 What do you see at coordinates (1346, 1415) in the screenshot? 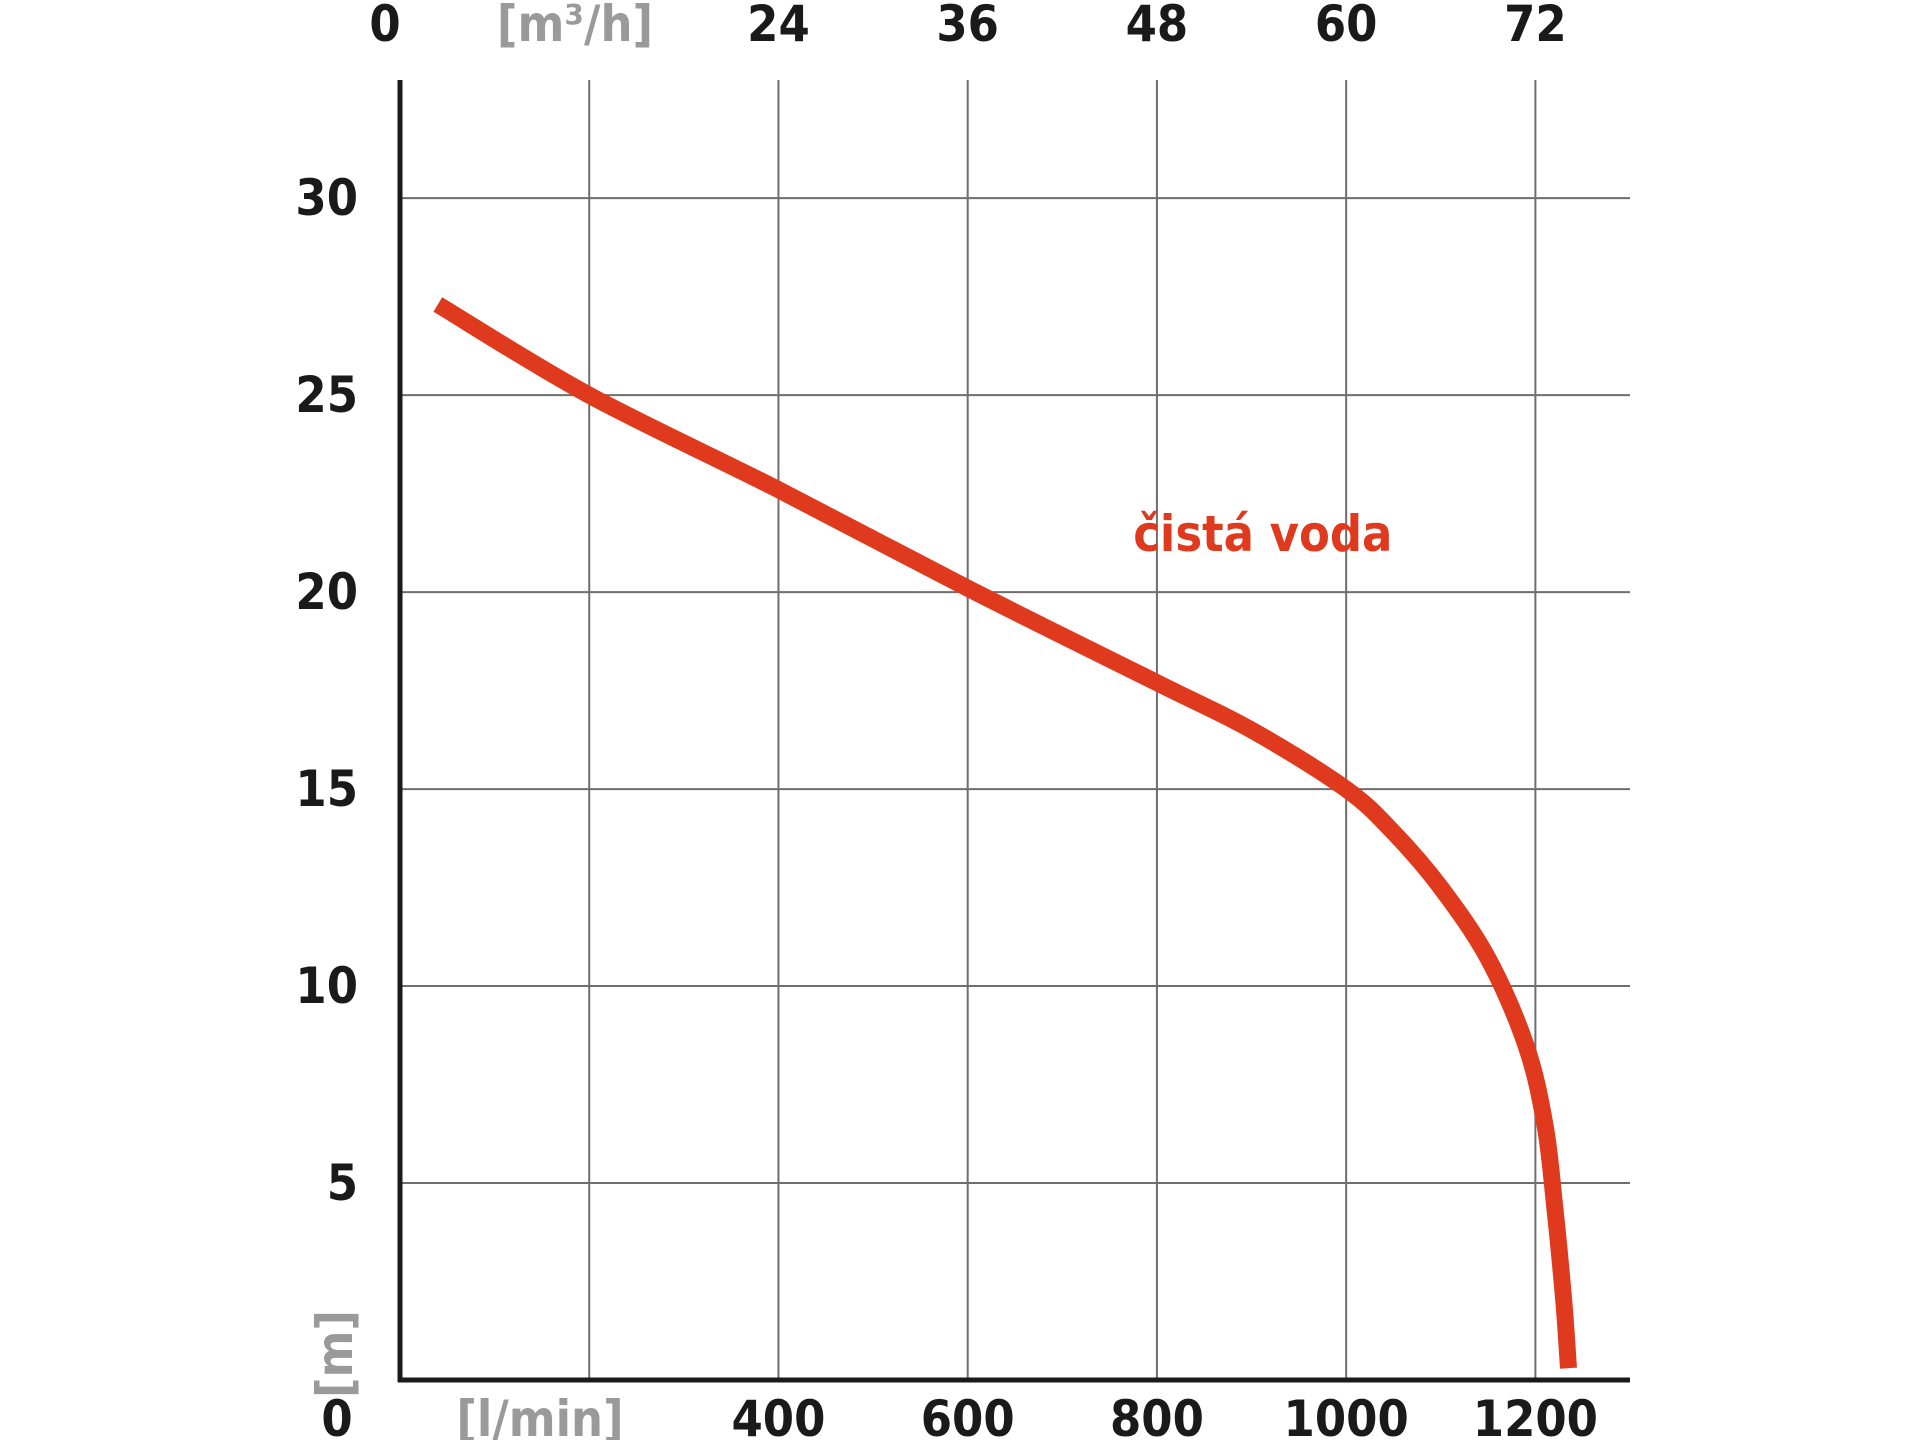
I see `x-tick-label: 1000` at bounding box center [1346, 1415].